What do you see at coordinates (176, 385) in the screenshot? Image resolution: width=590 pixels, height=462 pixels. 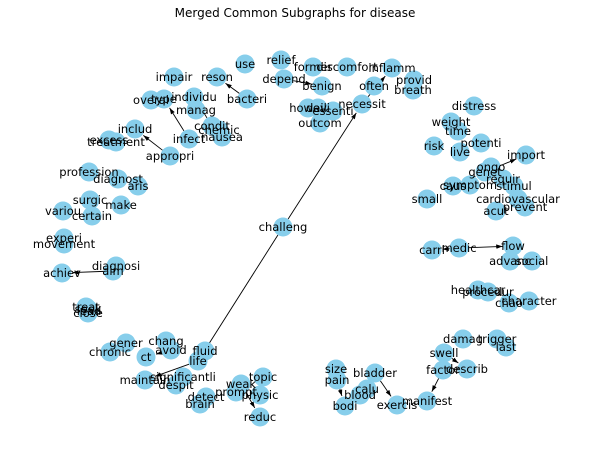 I see `node-despit` at bounding box center [176, 385].